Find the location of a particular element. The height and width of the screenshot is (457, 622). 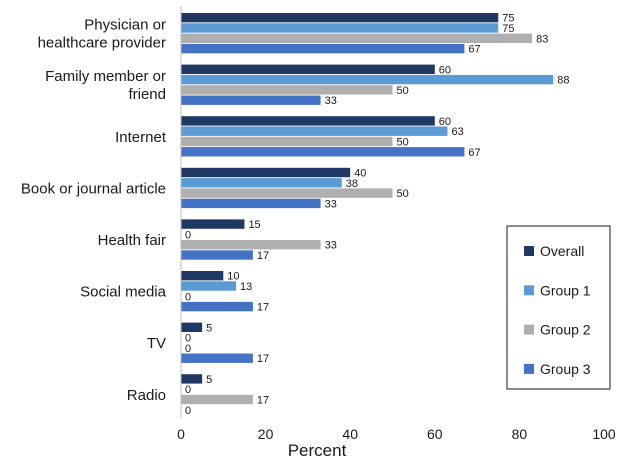

data-label-health-fair-group-1: 0 is located at coordinates (188, 235).